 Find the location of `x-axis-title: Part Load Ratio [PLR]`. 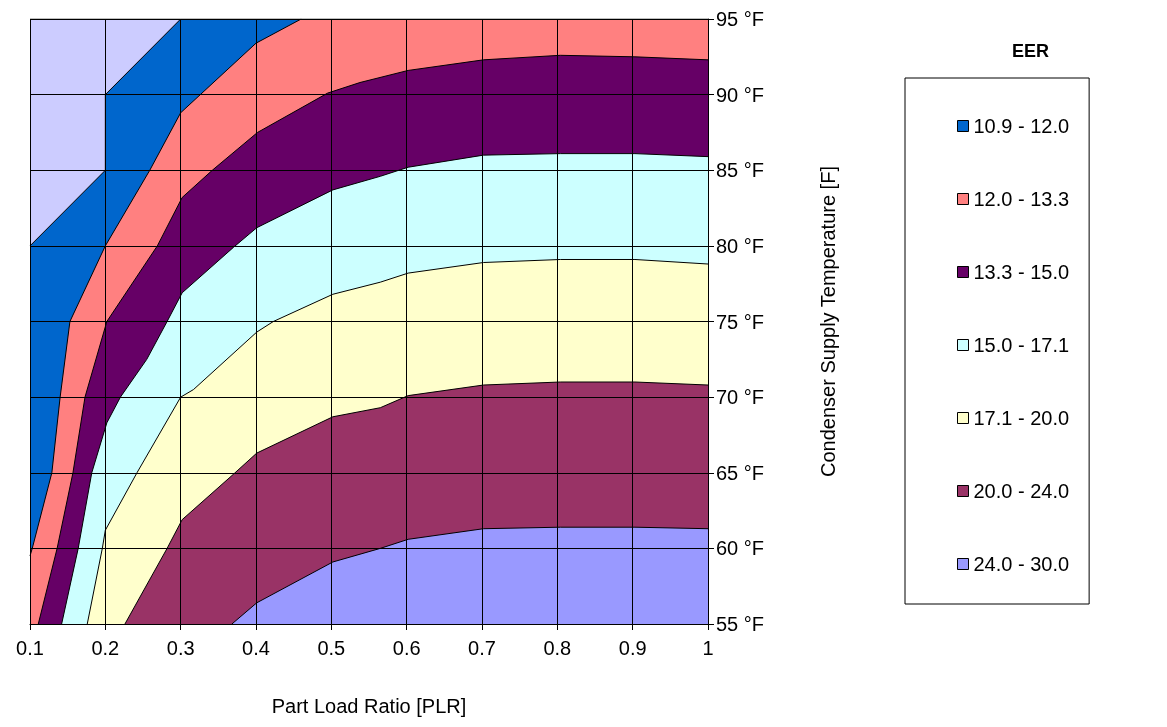

x-axis-title: Part Load Ratio [PLR] is located at coordinates (369, 706).